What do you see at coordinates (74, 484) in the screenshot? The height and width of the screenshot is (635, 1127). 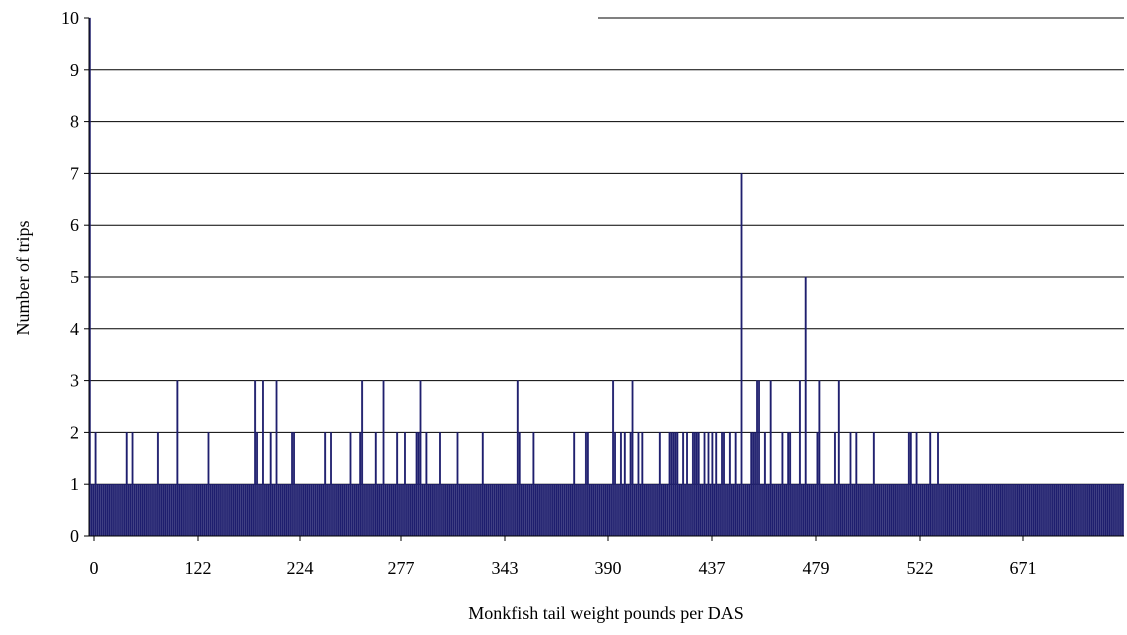 I see `y-tick-label: 1` at bounding box center [74, 484].